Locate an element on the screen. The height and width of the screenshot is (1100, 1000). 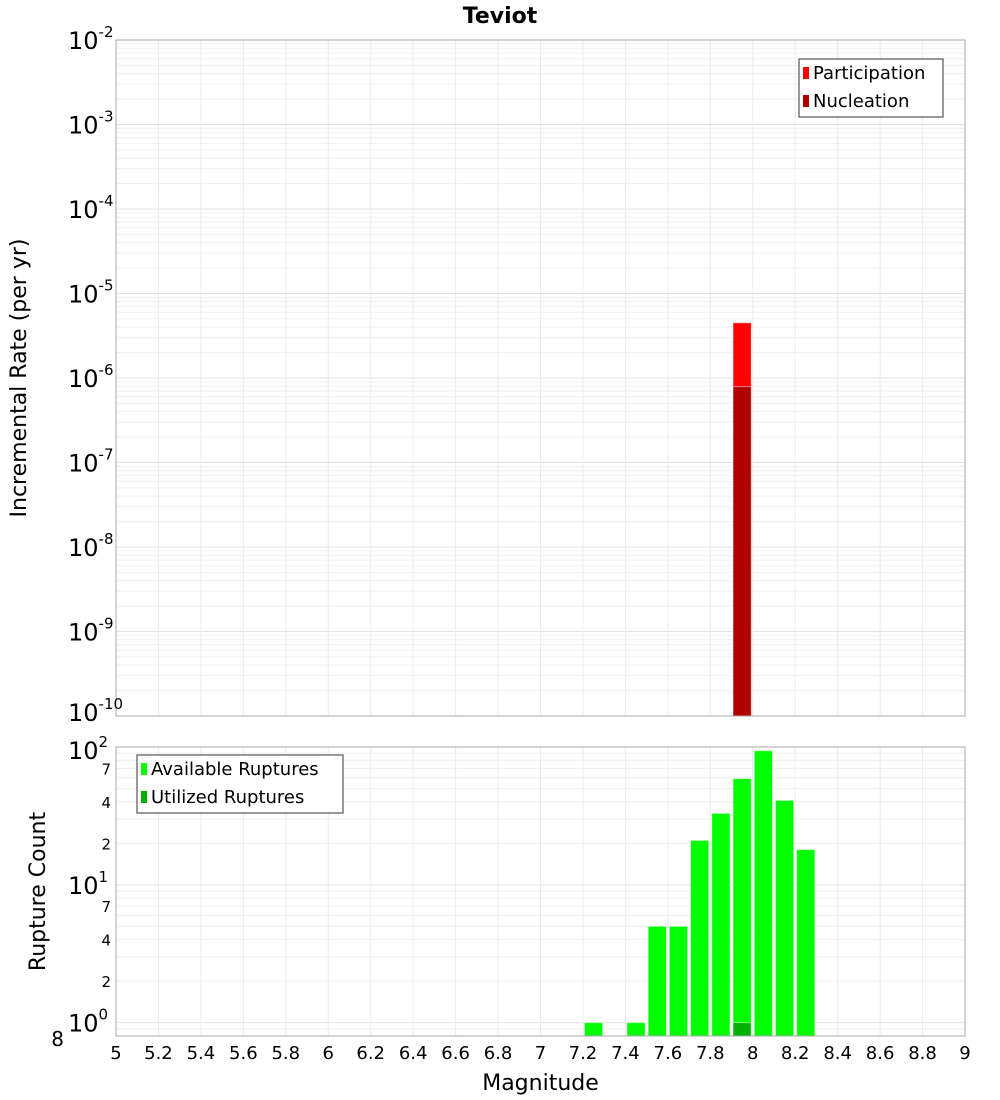
x-tick-label: 8 is located at coordinates (752, 1053).